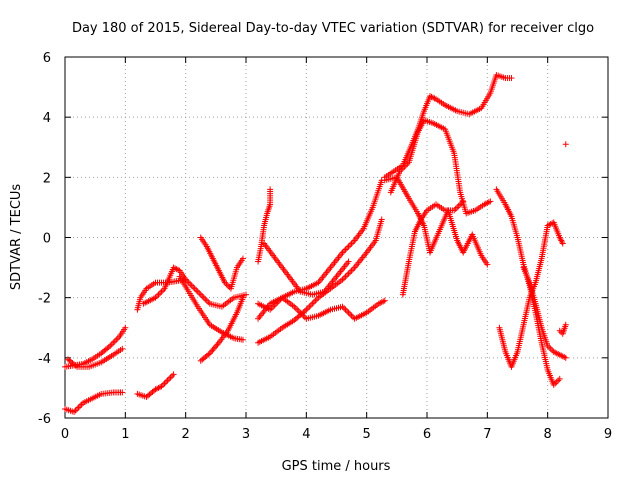 This screenshot has width=640, height=480. What do you see at coordinates (608, 434) in the screenshot?
I see `x-tick-label: 9` at bounding box center [608, 434].